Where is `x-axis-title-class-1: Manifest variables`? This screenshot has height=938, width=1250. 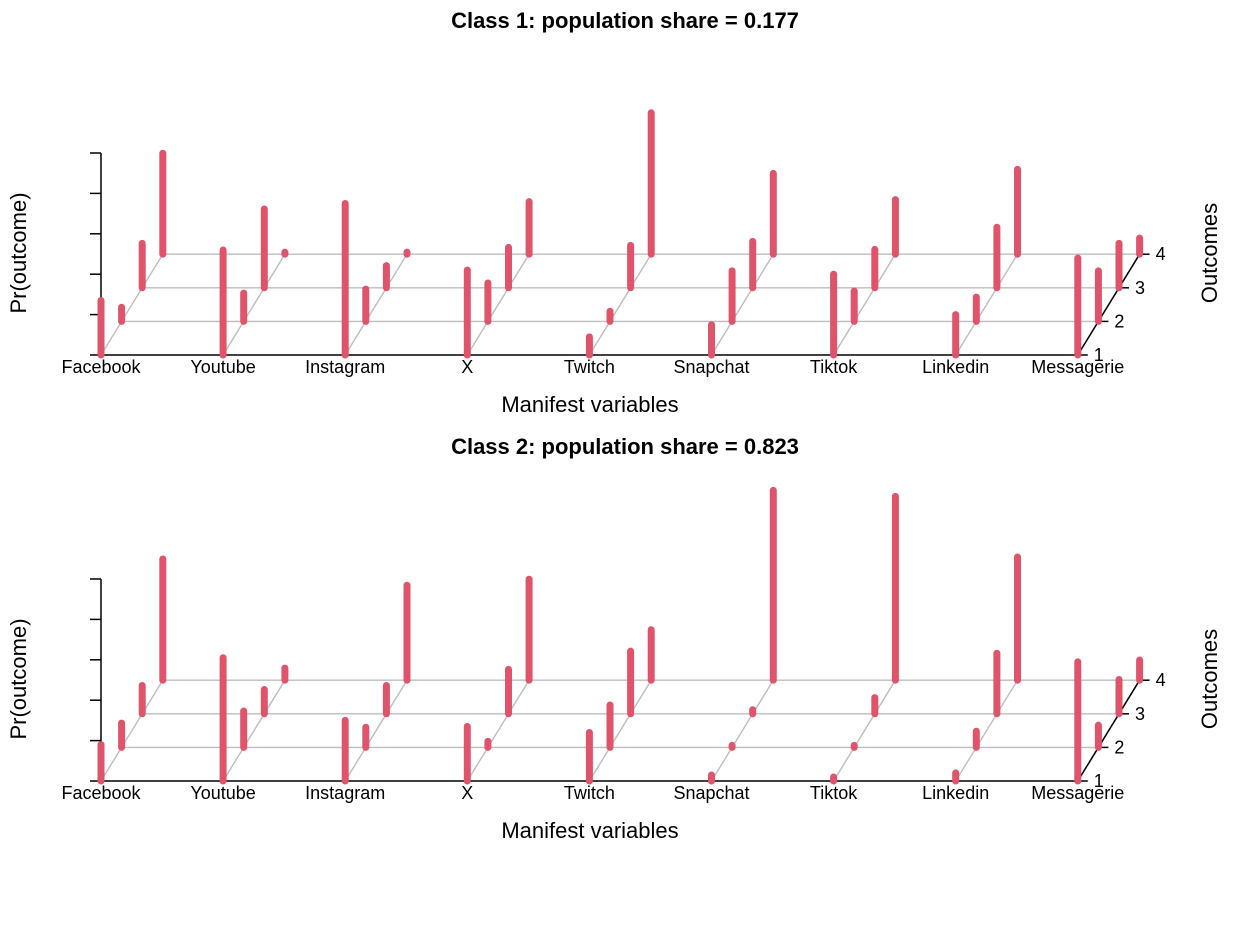 x-axis-title-class-1: Manifest variables is located at coordinates (589, 404).